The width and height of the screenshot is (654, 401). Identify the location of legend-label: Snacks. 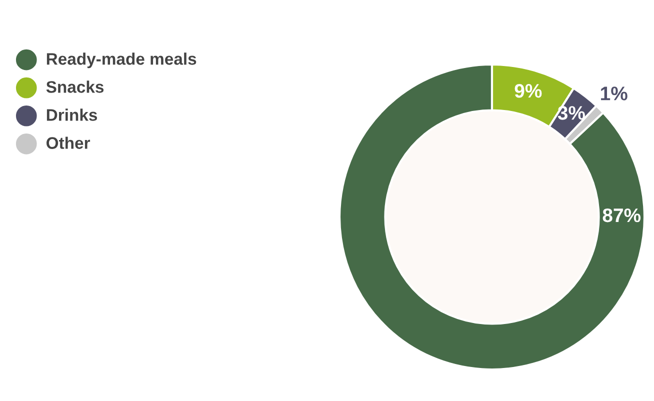
(75, 86).